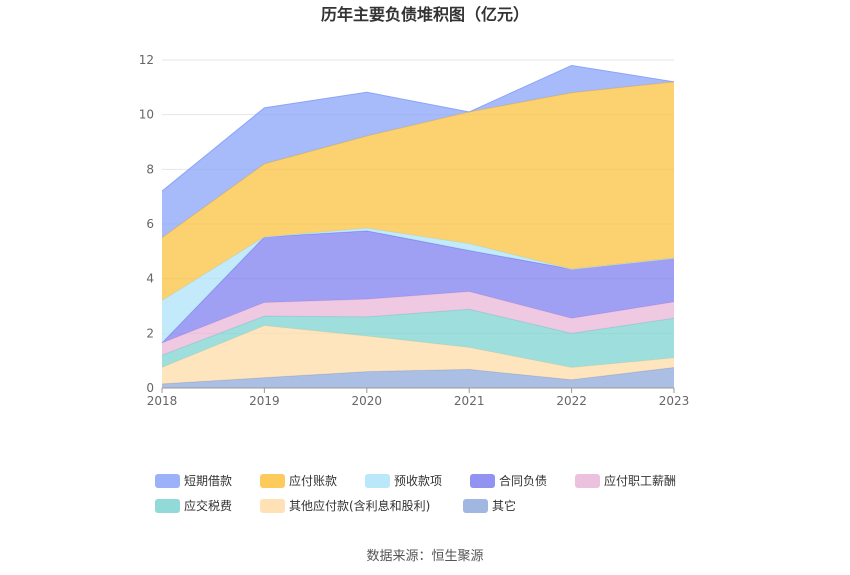 This screenshot has width=850, height=575. I want to click on x-tick-label: 2022, so click(571, 401).